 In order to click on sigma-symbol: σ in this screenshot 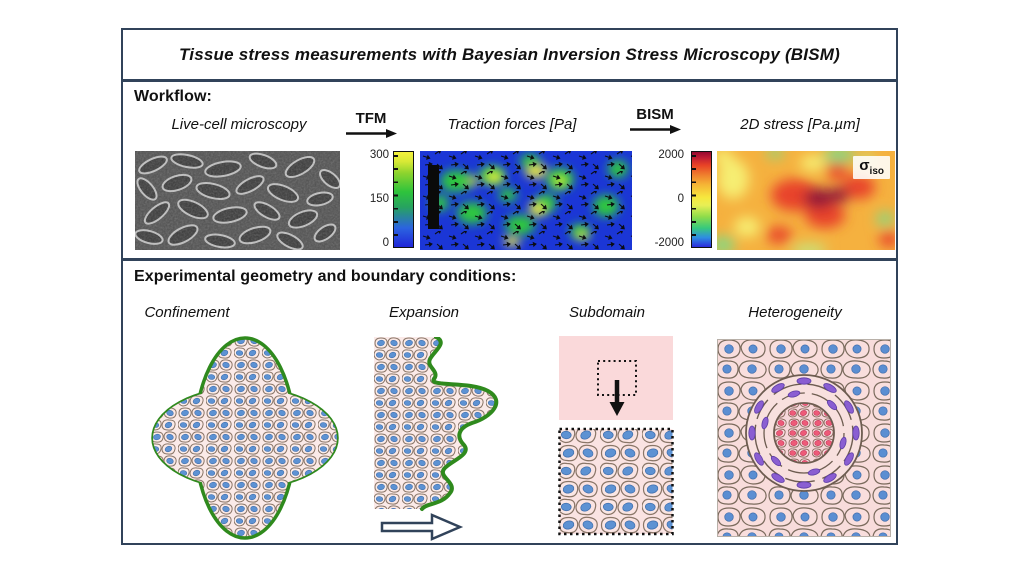, I will do `click(864, 165)`.